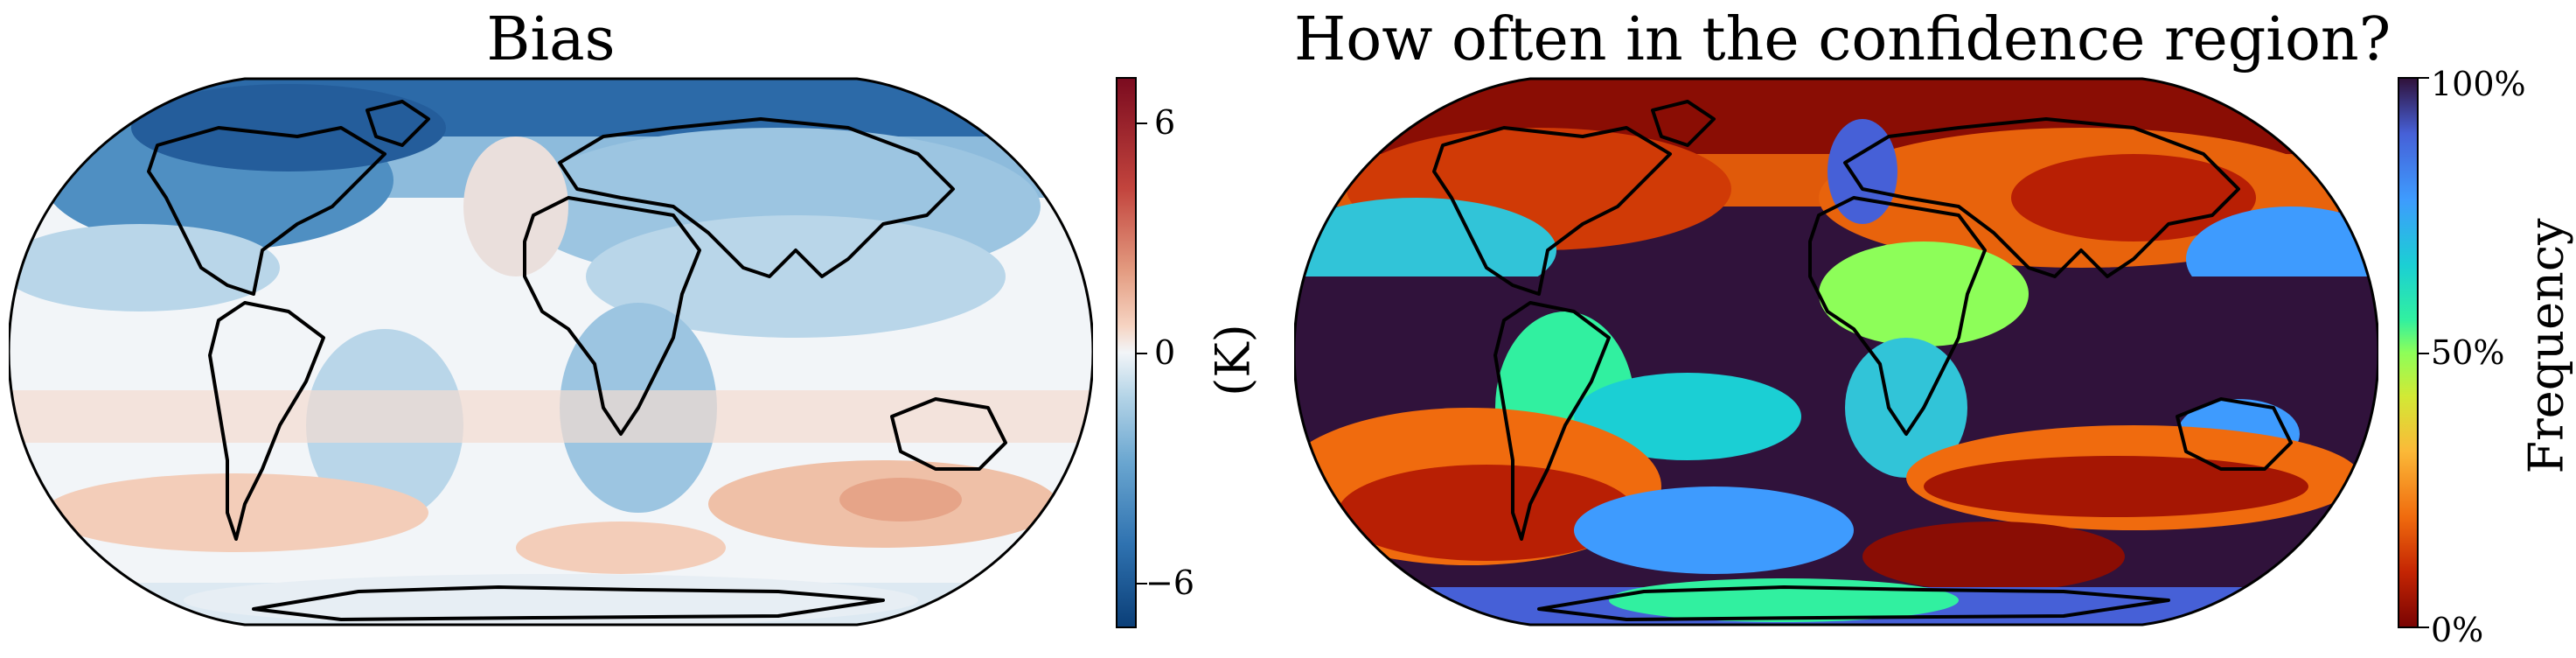  What do you see at coordinates (1165, 352) in the screenshot?
I see `bias-colorbar-tick-0: 0` at bounding box center [1165, 352].